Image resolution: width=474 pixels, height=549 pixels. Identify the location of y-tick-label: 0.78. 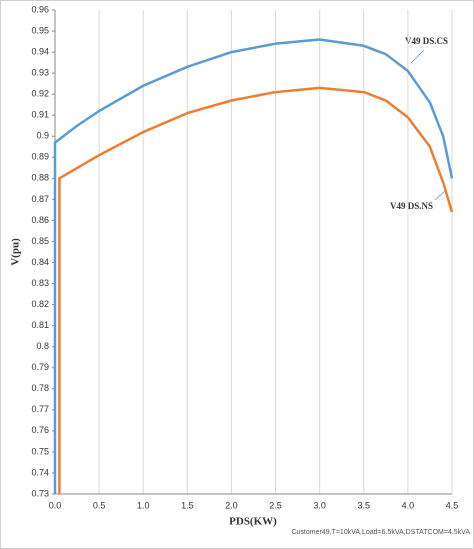
(40, 388).